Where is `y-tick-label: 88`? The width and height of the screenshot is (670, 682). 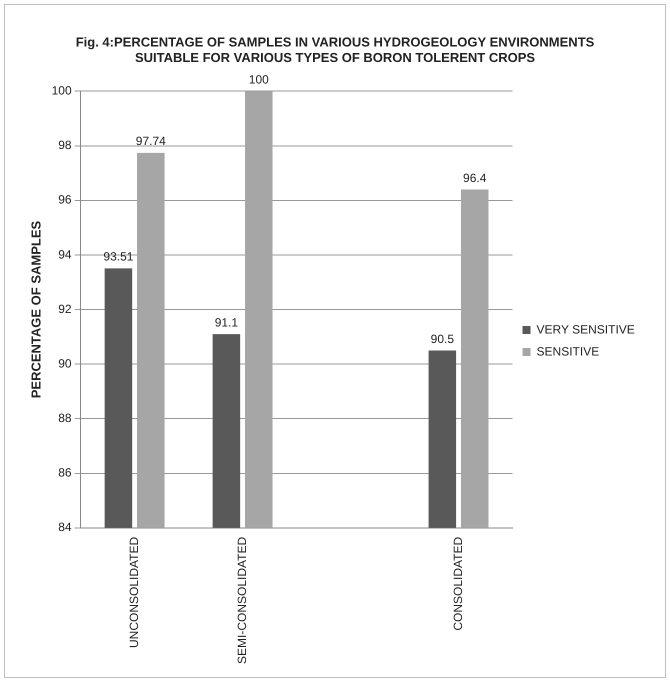 y-tick-label: 88 is located at coordinates (65, 418).